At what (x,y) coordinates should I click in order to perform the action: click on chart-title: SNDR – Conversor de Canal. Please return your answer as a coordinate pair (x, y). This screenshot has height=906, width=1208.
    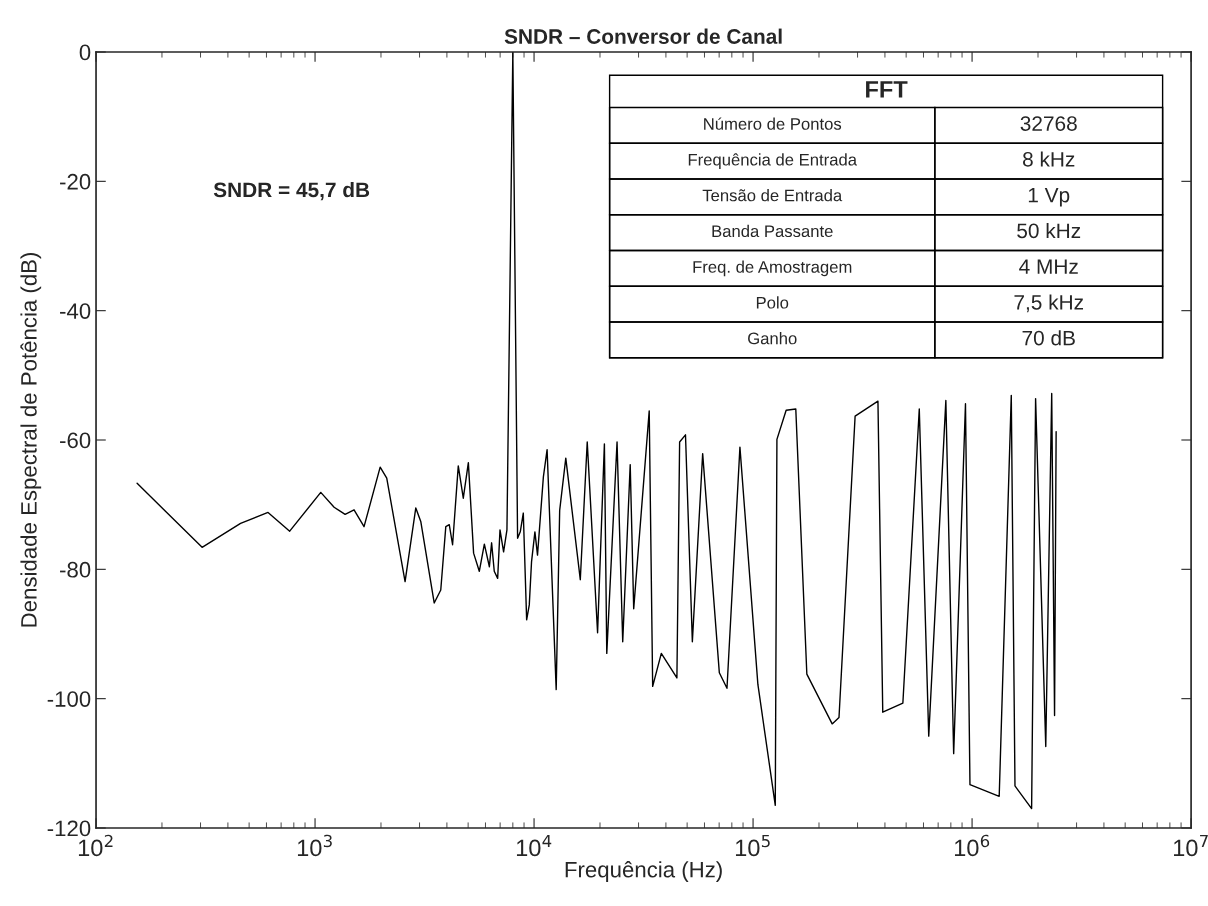
    Looking at the image, I should click on (643, 36).